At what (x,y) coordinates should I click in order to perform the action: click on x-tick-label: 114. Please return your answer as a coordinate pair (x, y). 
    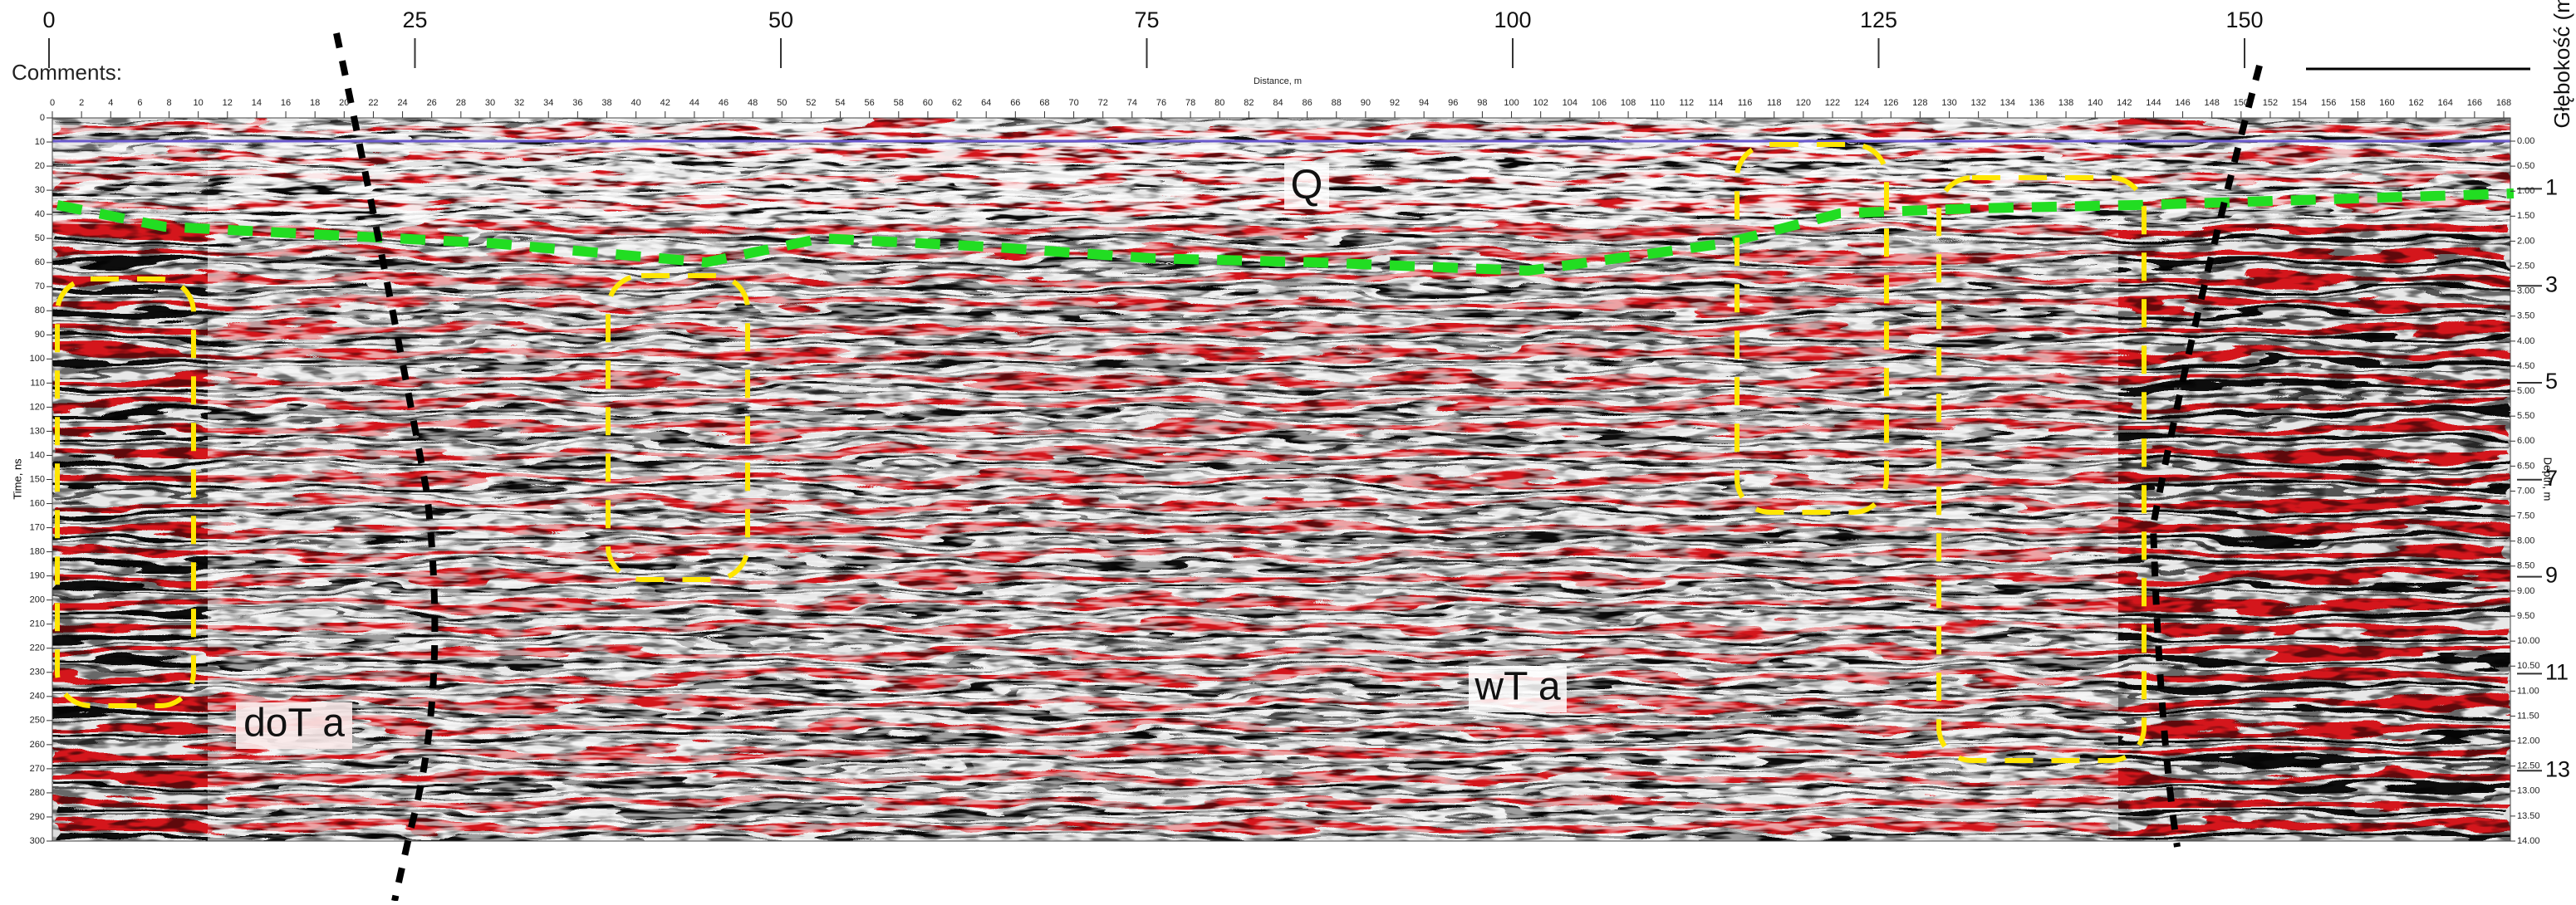
    Looking at the image, I should click on (1716, 103).